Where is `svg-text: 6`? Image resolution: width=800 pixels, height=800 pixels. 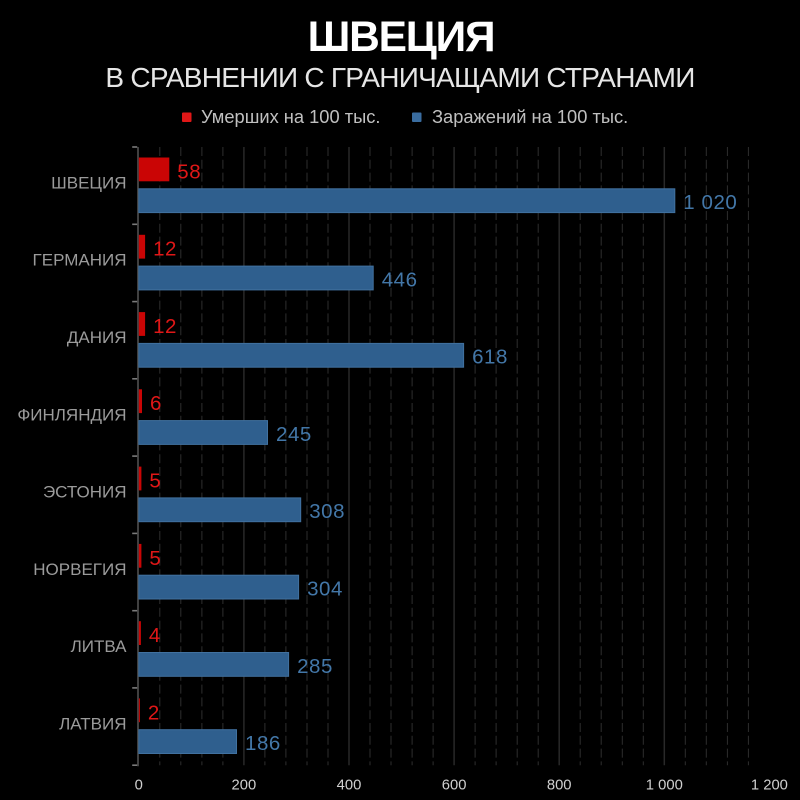 svg-text: 6 is located at coordinates (156, 403).